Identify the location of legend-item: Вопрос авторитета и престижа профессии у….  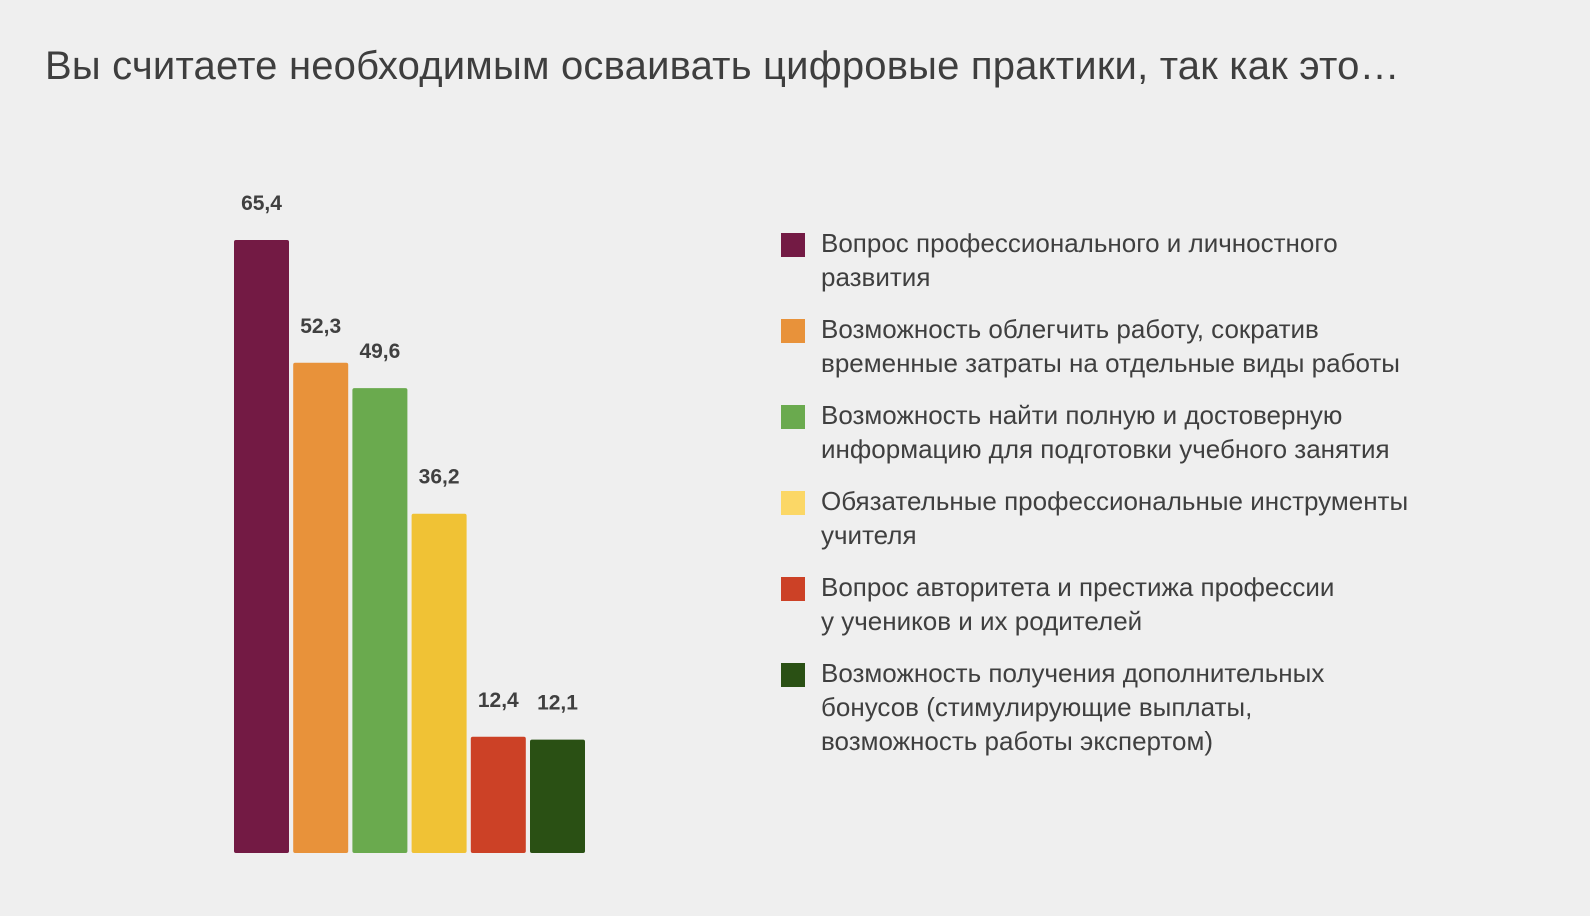
(1131, 604).